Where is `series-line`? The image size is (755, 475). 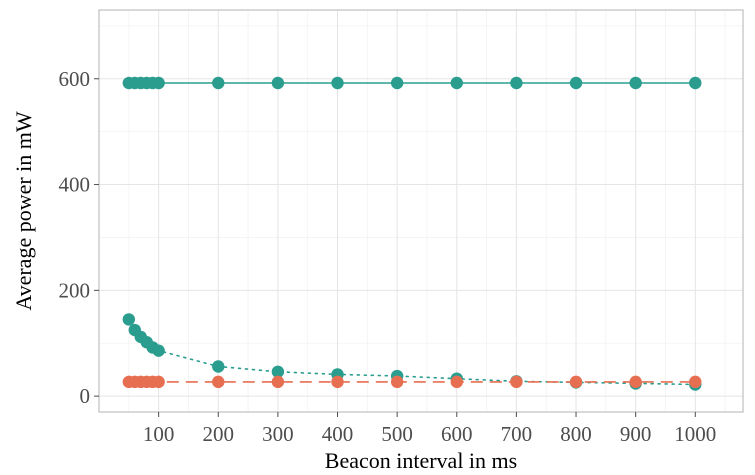
series-line is located at coordinates (412, 352).